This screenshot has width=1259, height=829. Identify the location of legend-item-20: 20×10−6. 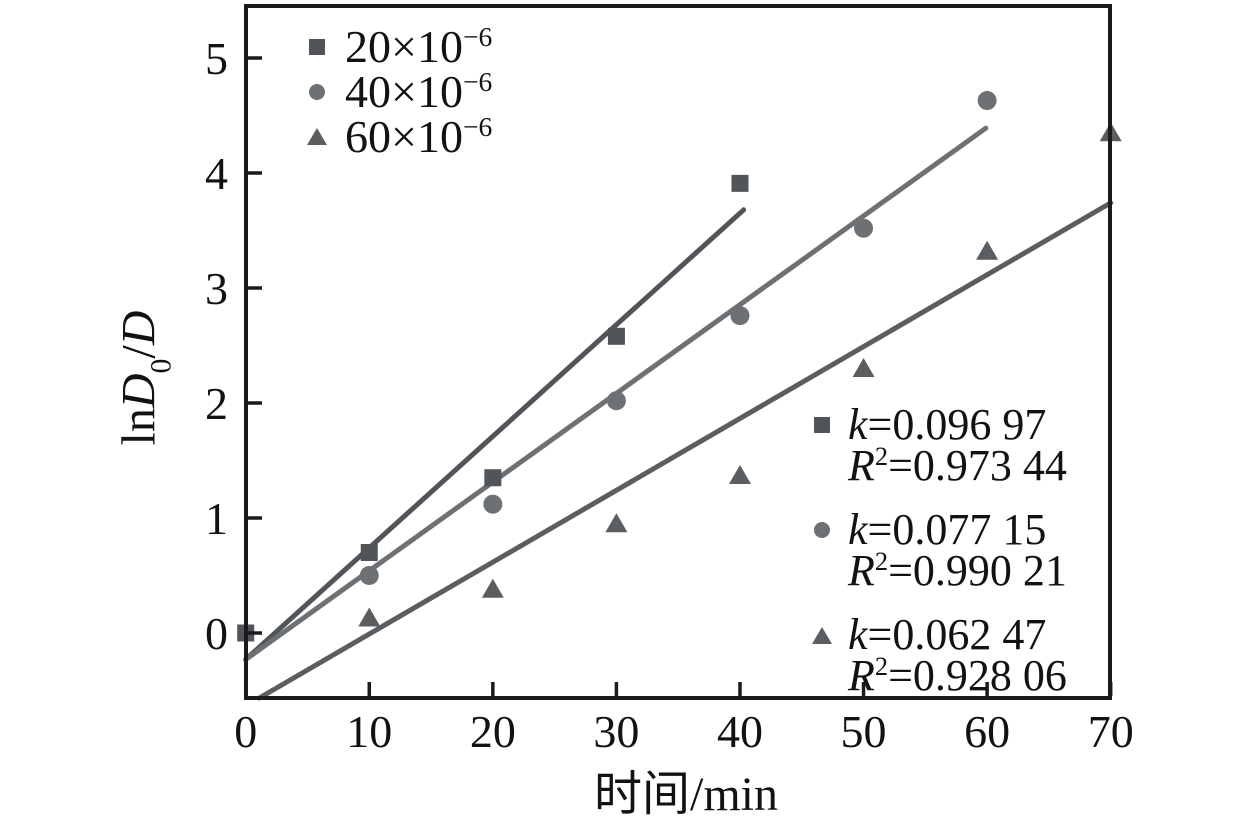
(399, 46).